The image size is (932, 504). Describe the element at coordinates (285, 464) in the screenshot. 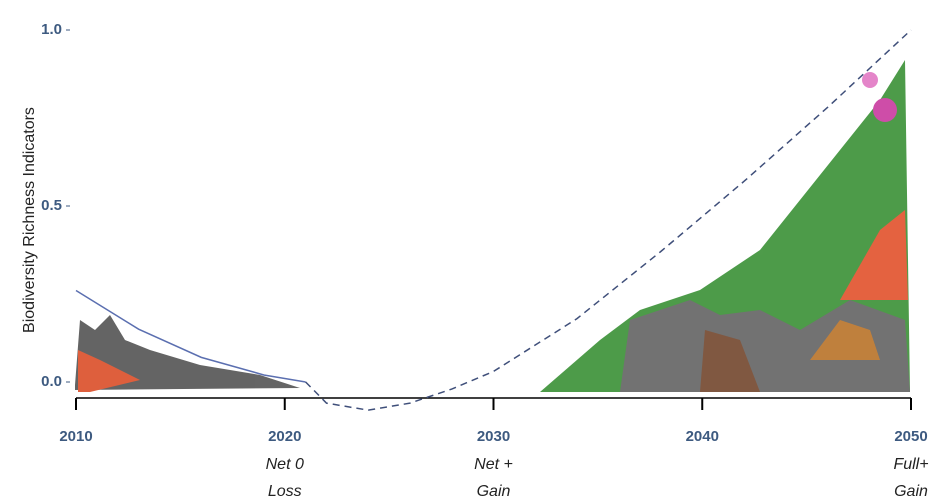

I see `x-annotation: Net 0` at that location.